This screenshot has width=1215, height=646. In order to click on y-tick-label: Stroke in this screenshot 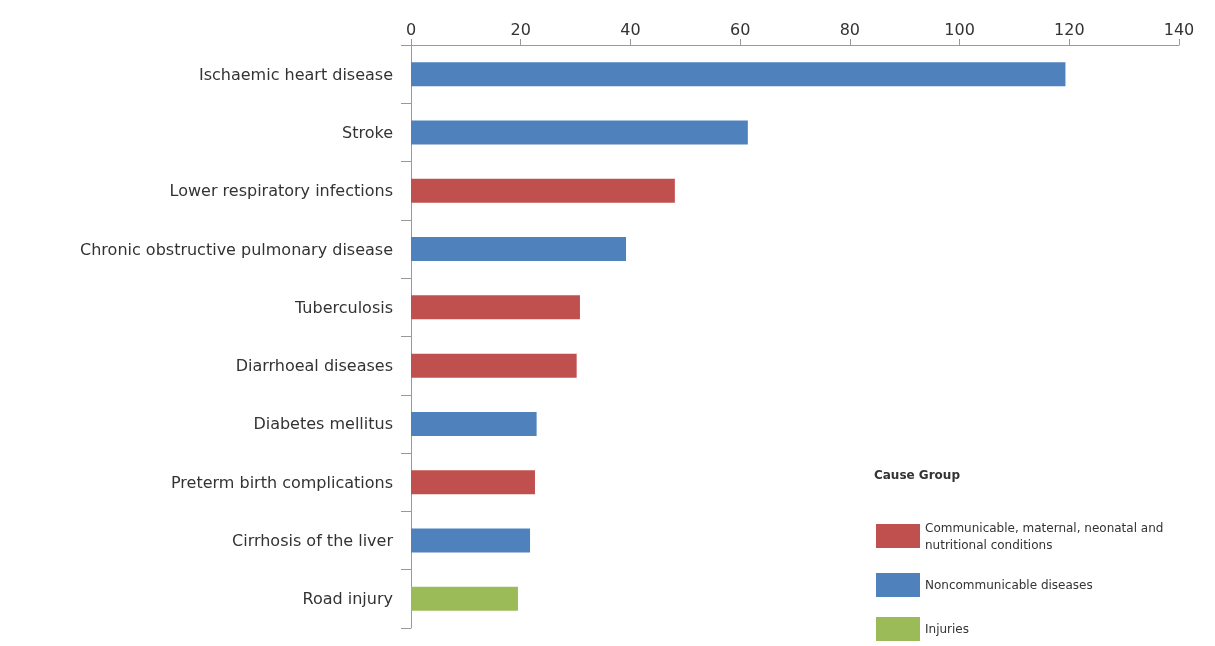, I will do `click(367, 132)`.